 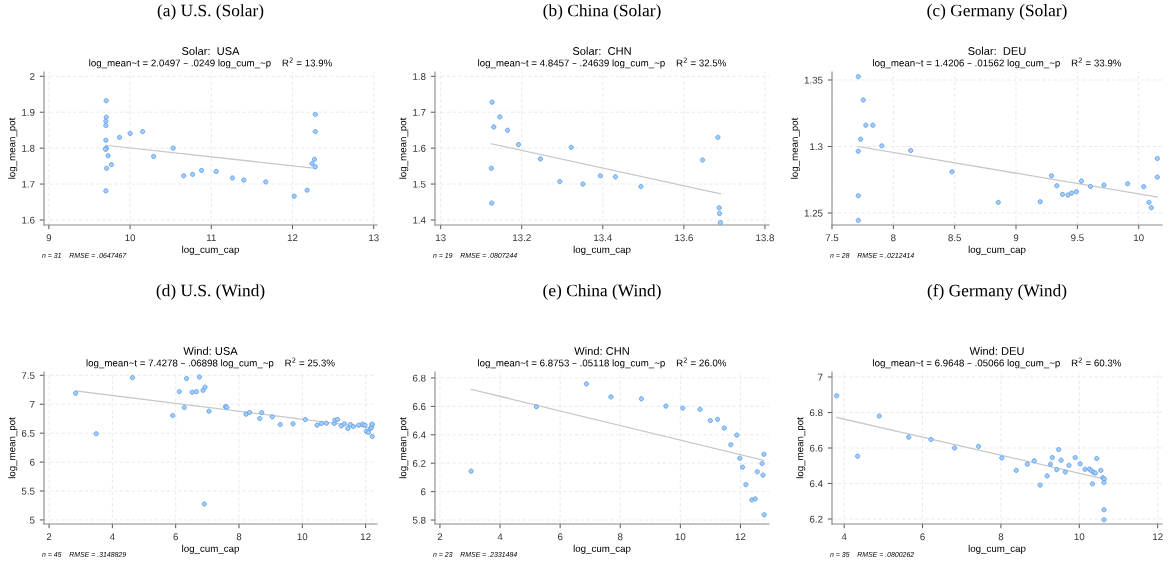 What do you see at coordinates (996, 350) in the screenshot?
I see `chart-subtitle: Wind: DEU` at bounding box center [996, 350].